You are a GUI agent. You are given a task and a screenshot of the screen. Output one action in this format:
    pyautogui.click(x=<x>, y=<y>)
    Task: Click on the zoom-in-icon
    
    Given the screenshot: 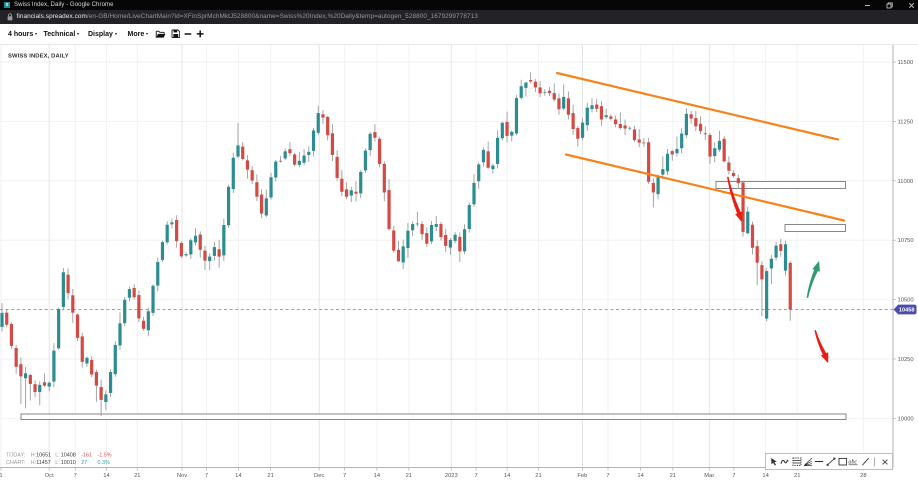 What is the action you would take?
    pyautogui.click(x=200, y=34)
    